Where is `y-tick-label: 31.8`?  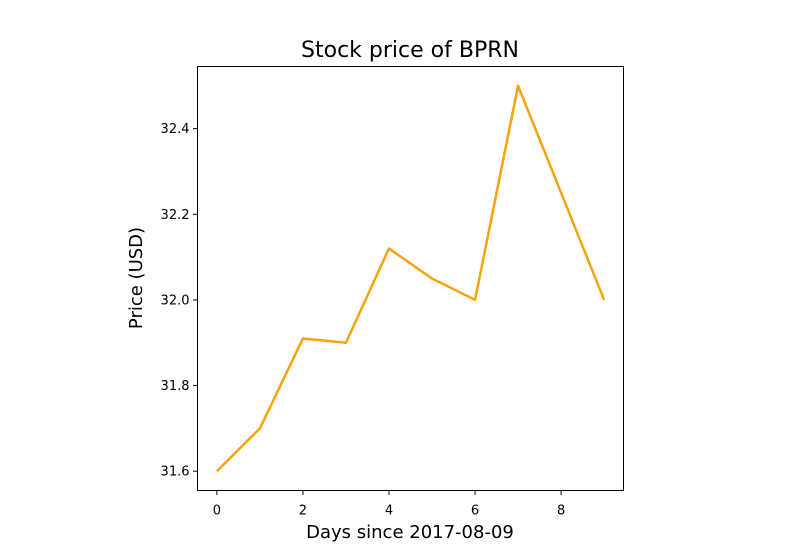
y-tick-label: 31.8 is located at coordinates (175, 386).